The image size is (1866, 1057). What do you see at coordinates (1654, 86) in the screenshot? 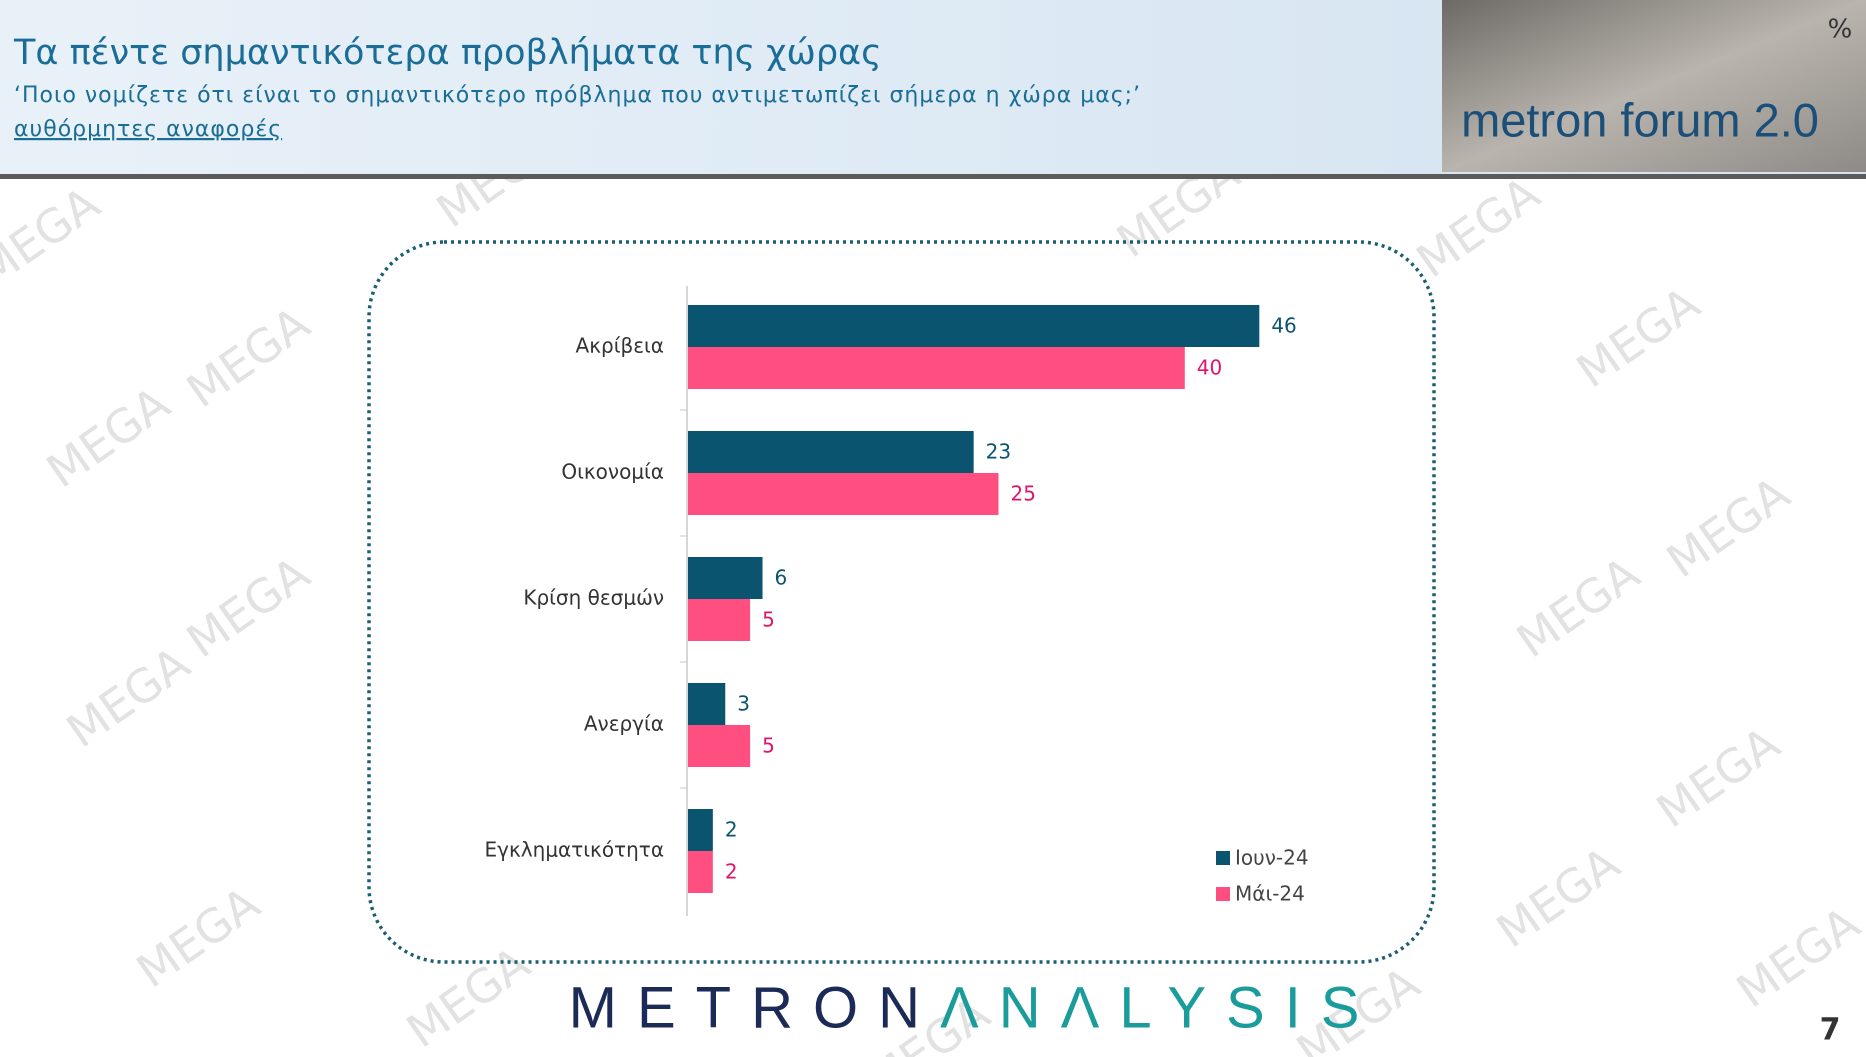
I see `logo-image` at bounding box center [1654, 86].